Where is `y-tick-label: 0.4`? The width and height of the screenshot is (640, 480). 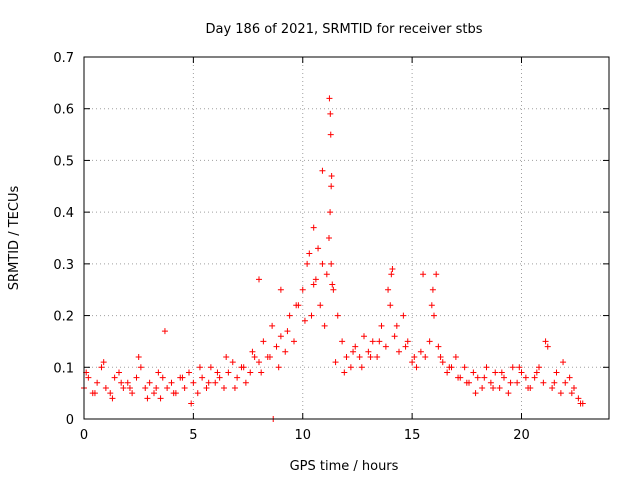 y-tick-label: 0.4 is located at coordinates (63, 213).